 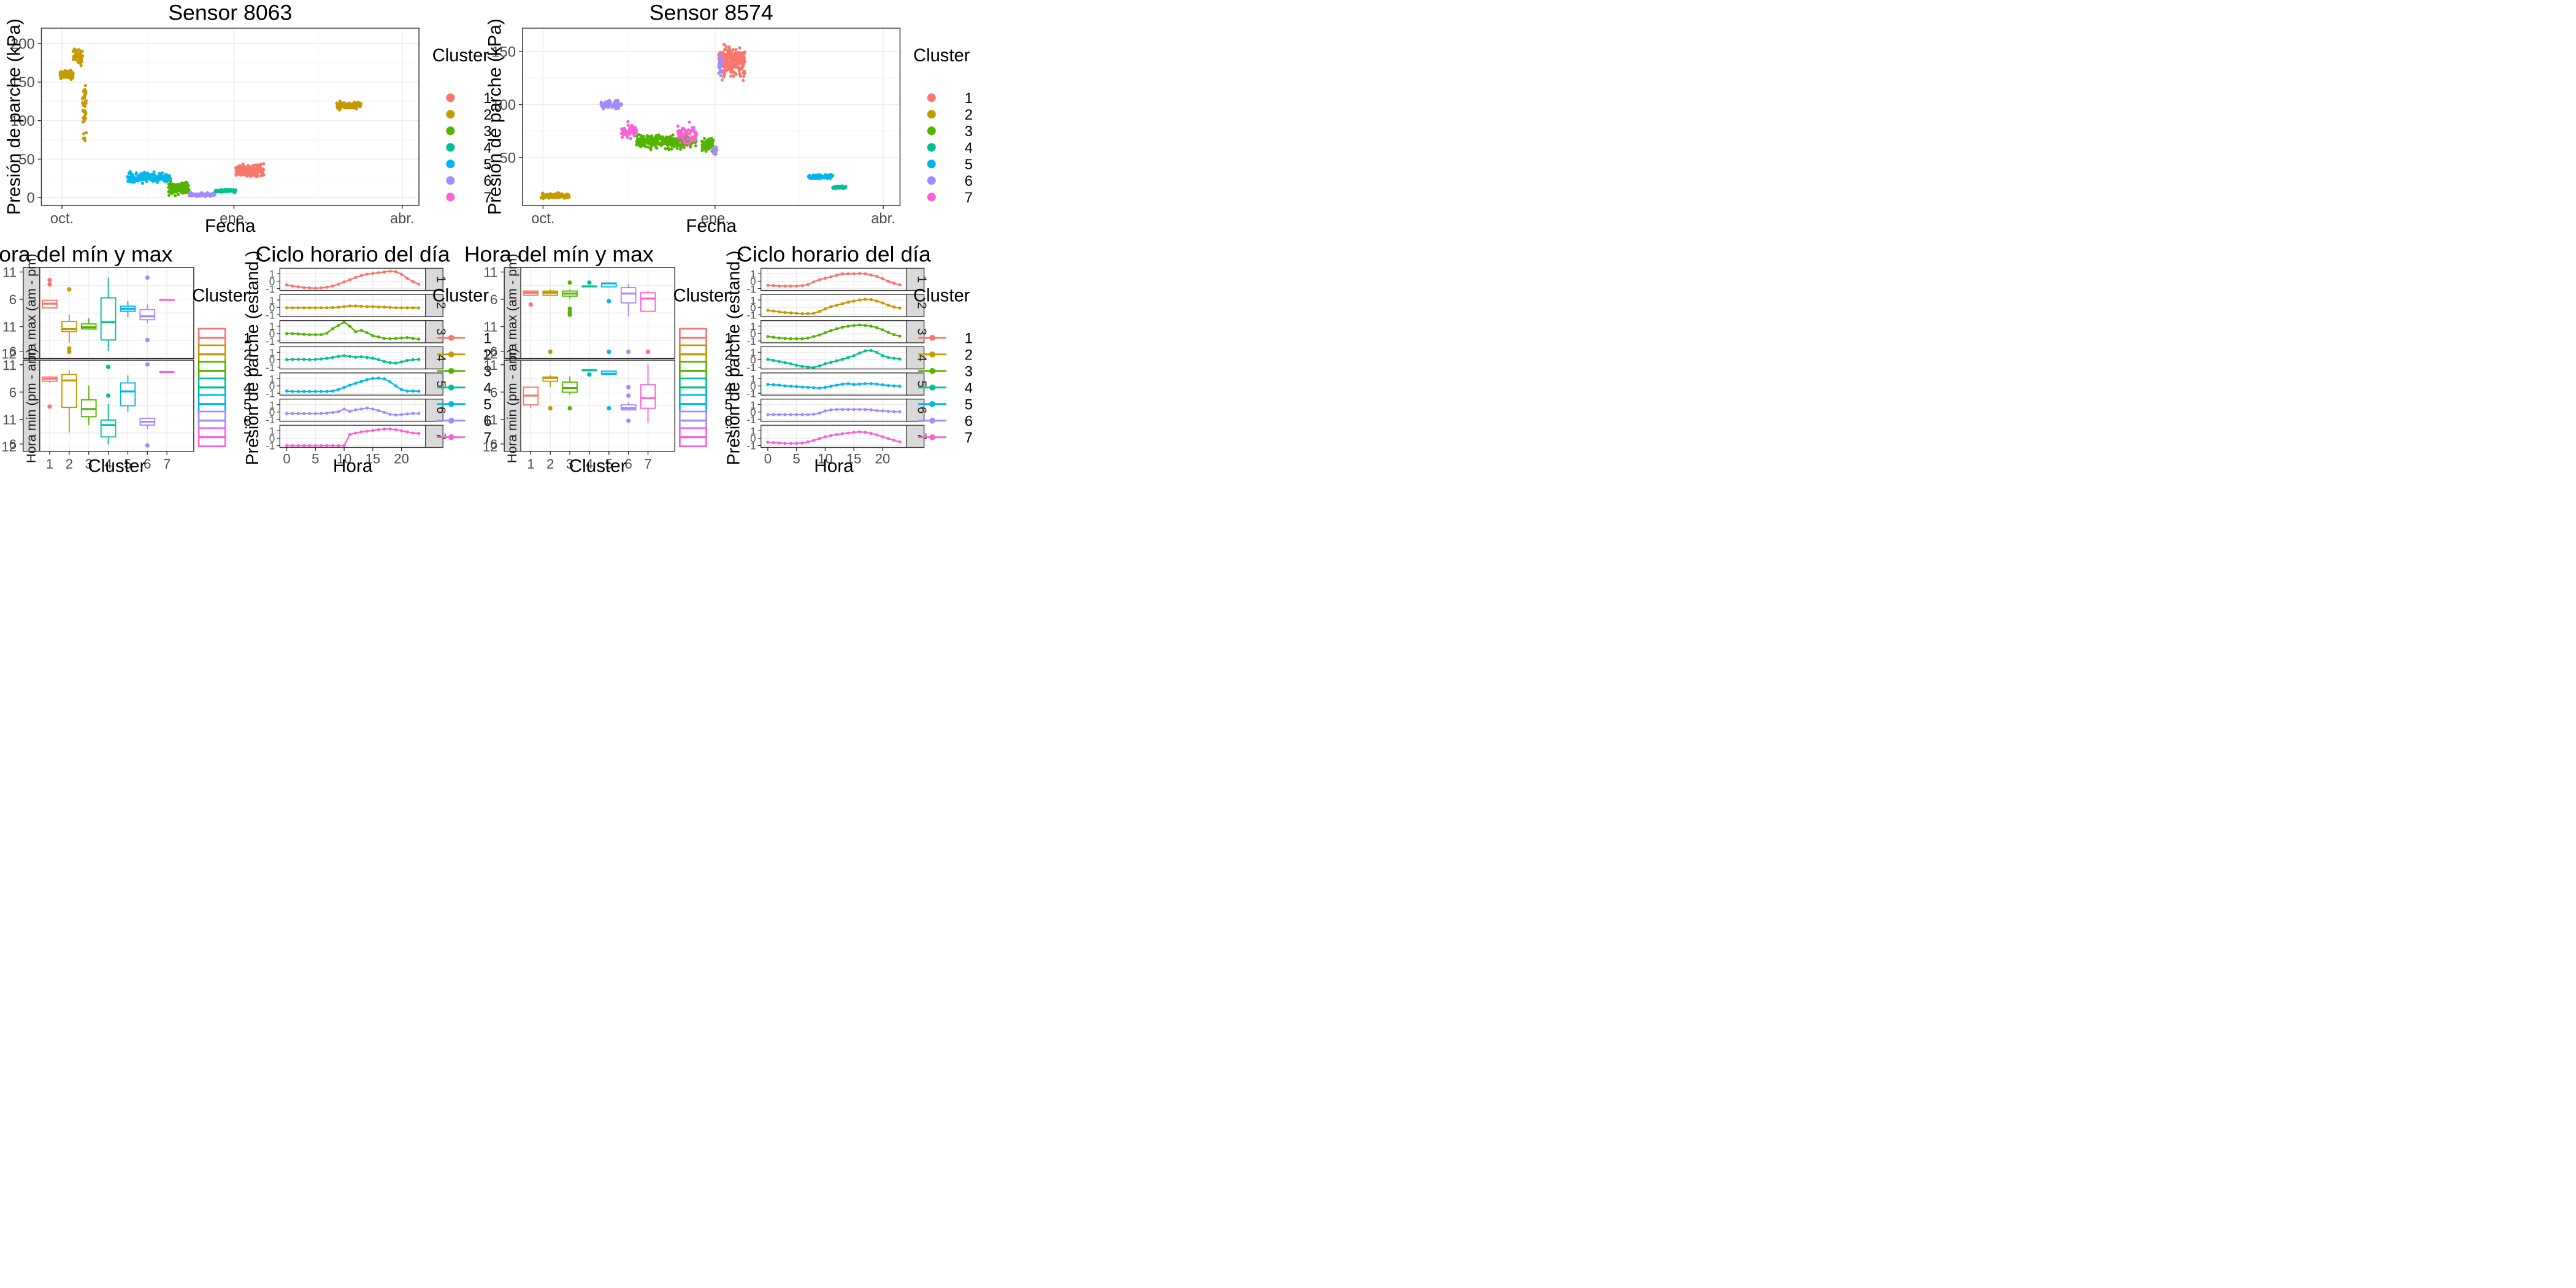 I want to click on x-tick-label: 1, so click(x=49, y=464).